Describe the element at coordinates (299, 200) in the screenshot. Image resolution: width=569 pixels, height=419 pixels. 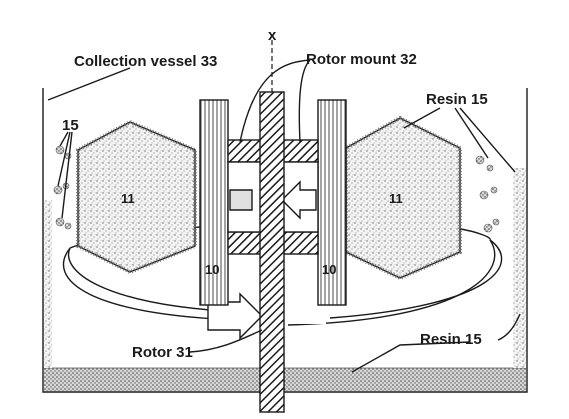
I see `flow-arrow-right` at that location.